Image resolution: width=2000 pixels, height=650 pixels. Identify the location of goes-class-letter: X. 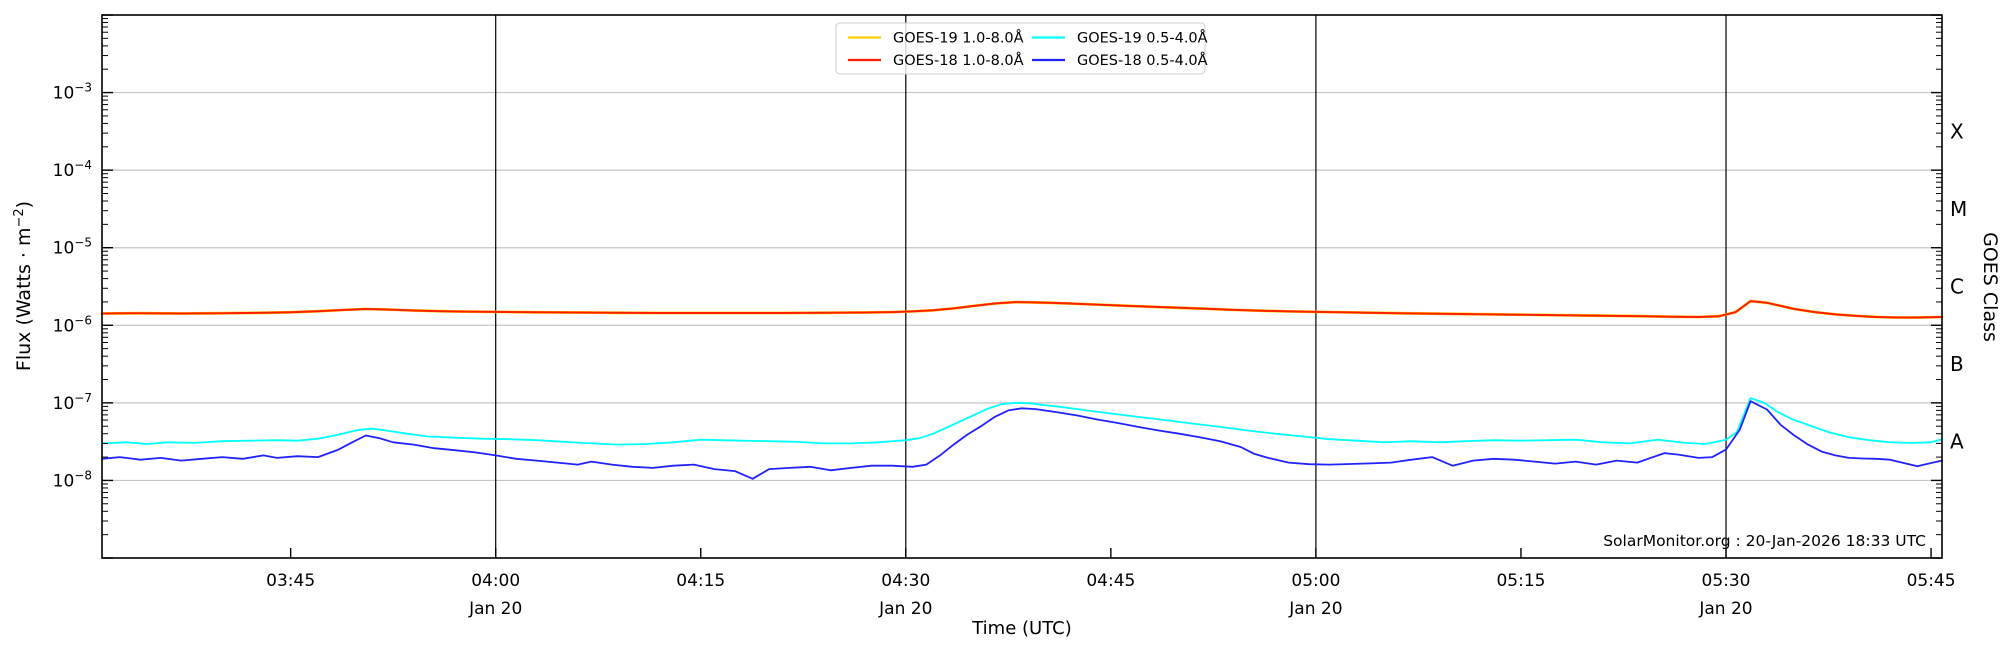
(1957, 131).